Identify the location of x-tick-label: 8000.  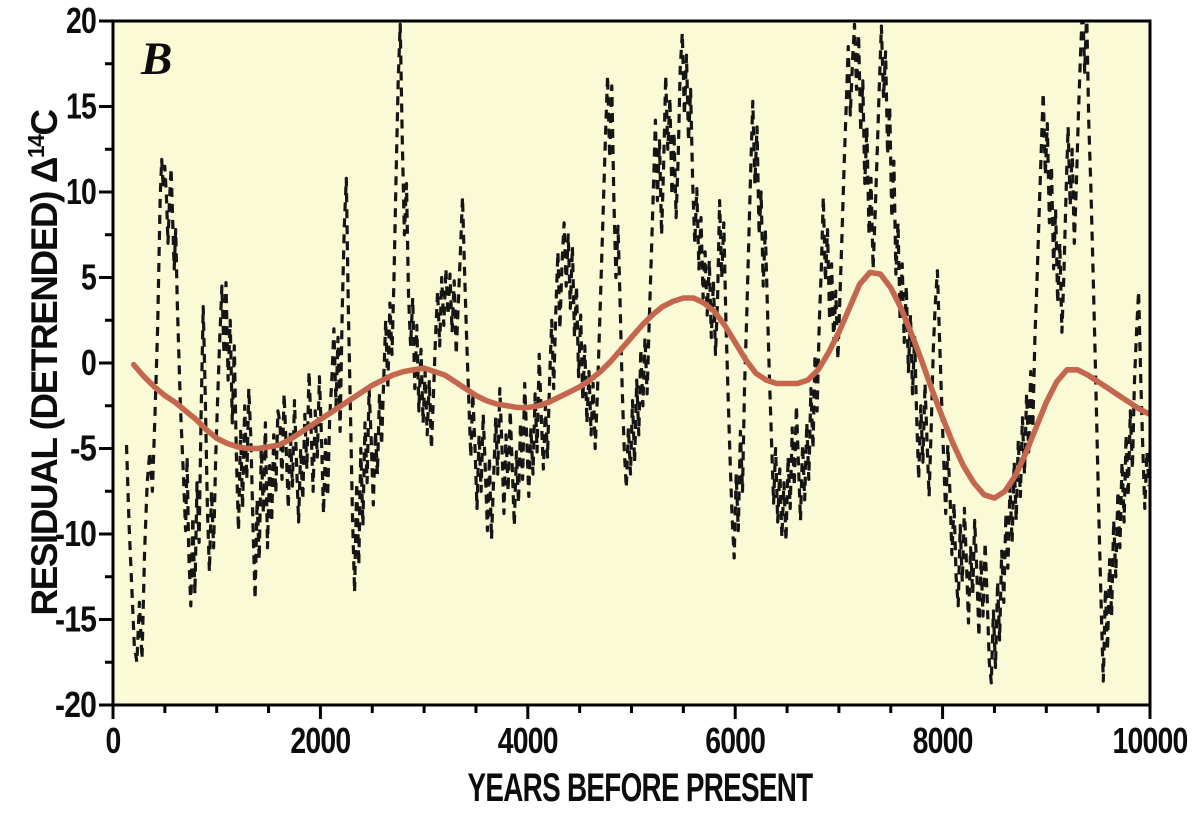
(943, 740).